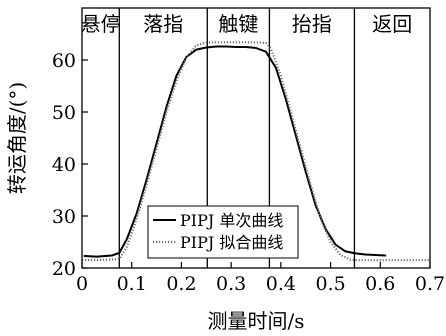 The width and height of the screenshot is (446, 336). What do you see at coordinates (132, 284) in the screenshot?
I see `x-tick-label-1: 0.1` at bounding box center [132, 284].